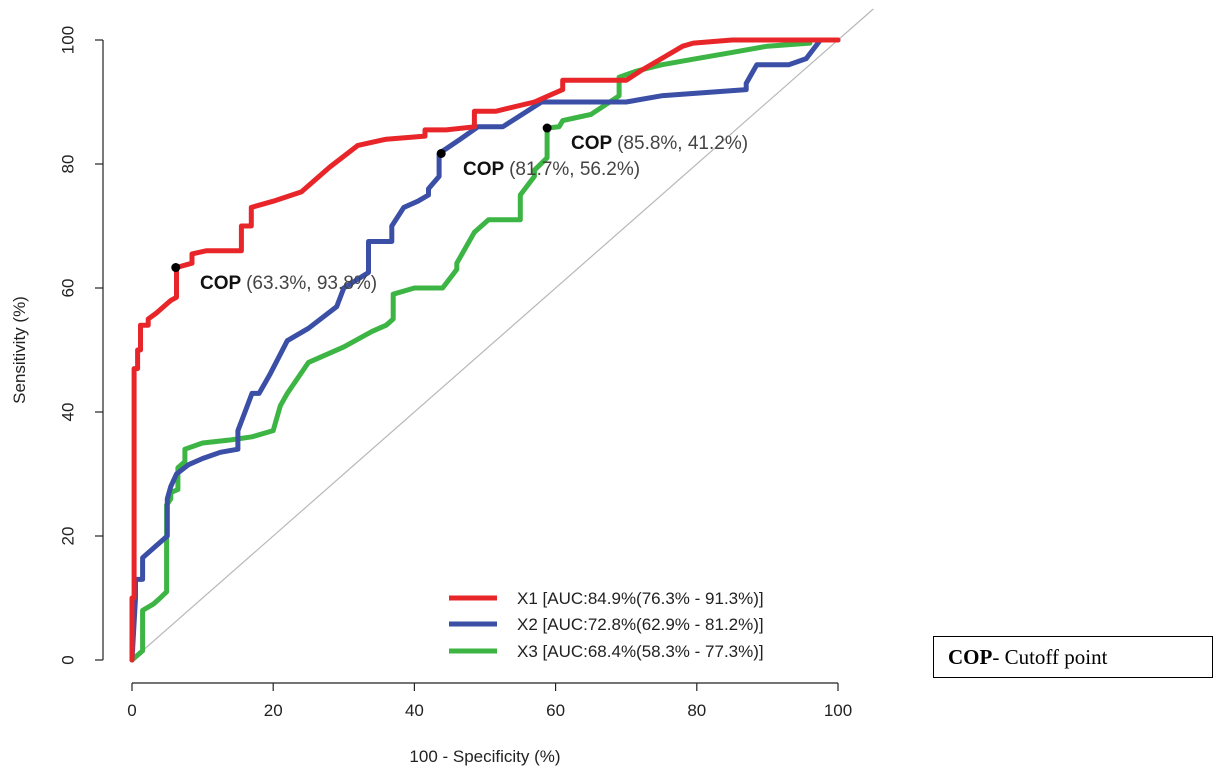 The width and height of the screenshot is (1216, 768). Describe the element at coordinates (640, 598) in the screenshot. I see `legend-label-x1: X1 [AUC:84.9%(76.3% - 91.3%)]` at that location.